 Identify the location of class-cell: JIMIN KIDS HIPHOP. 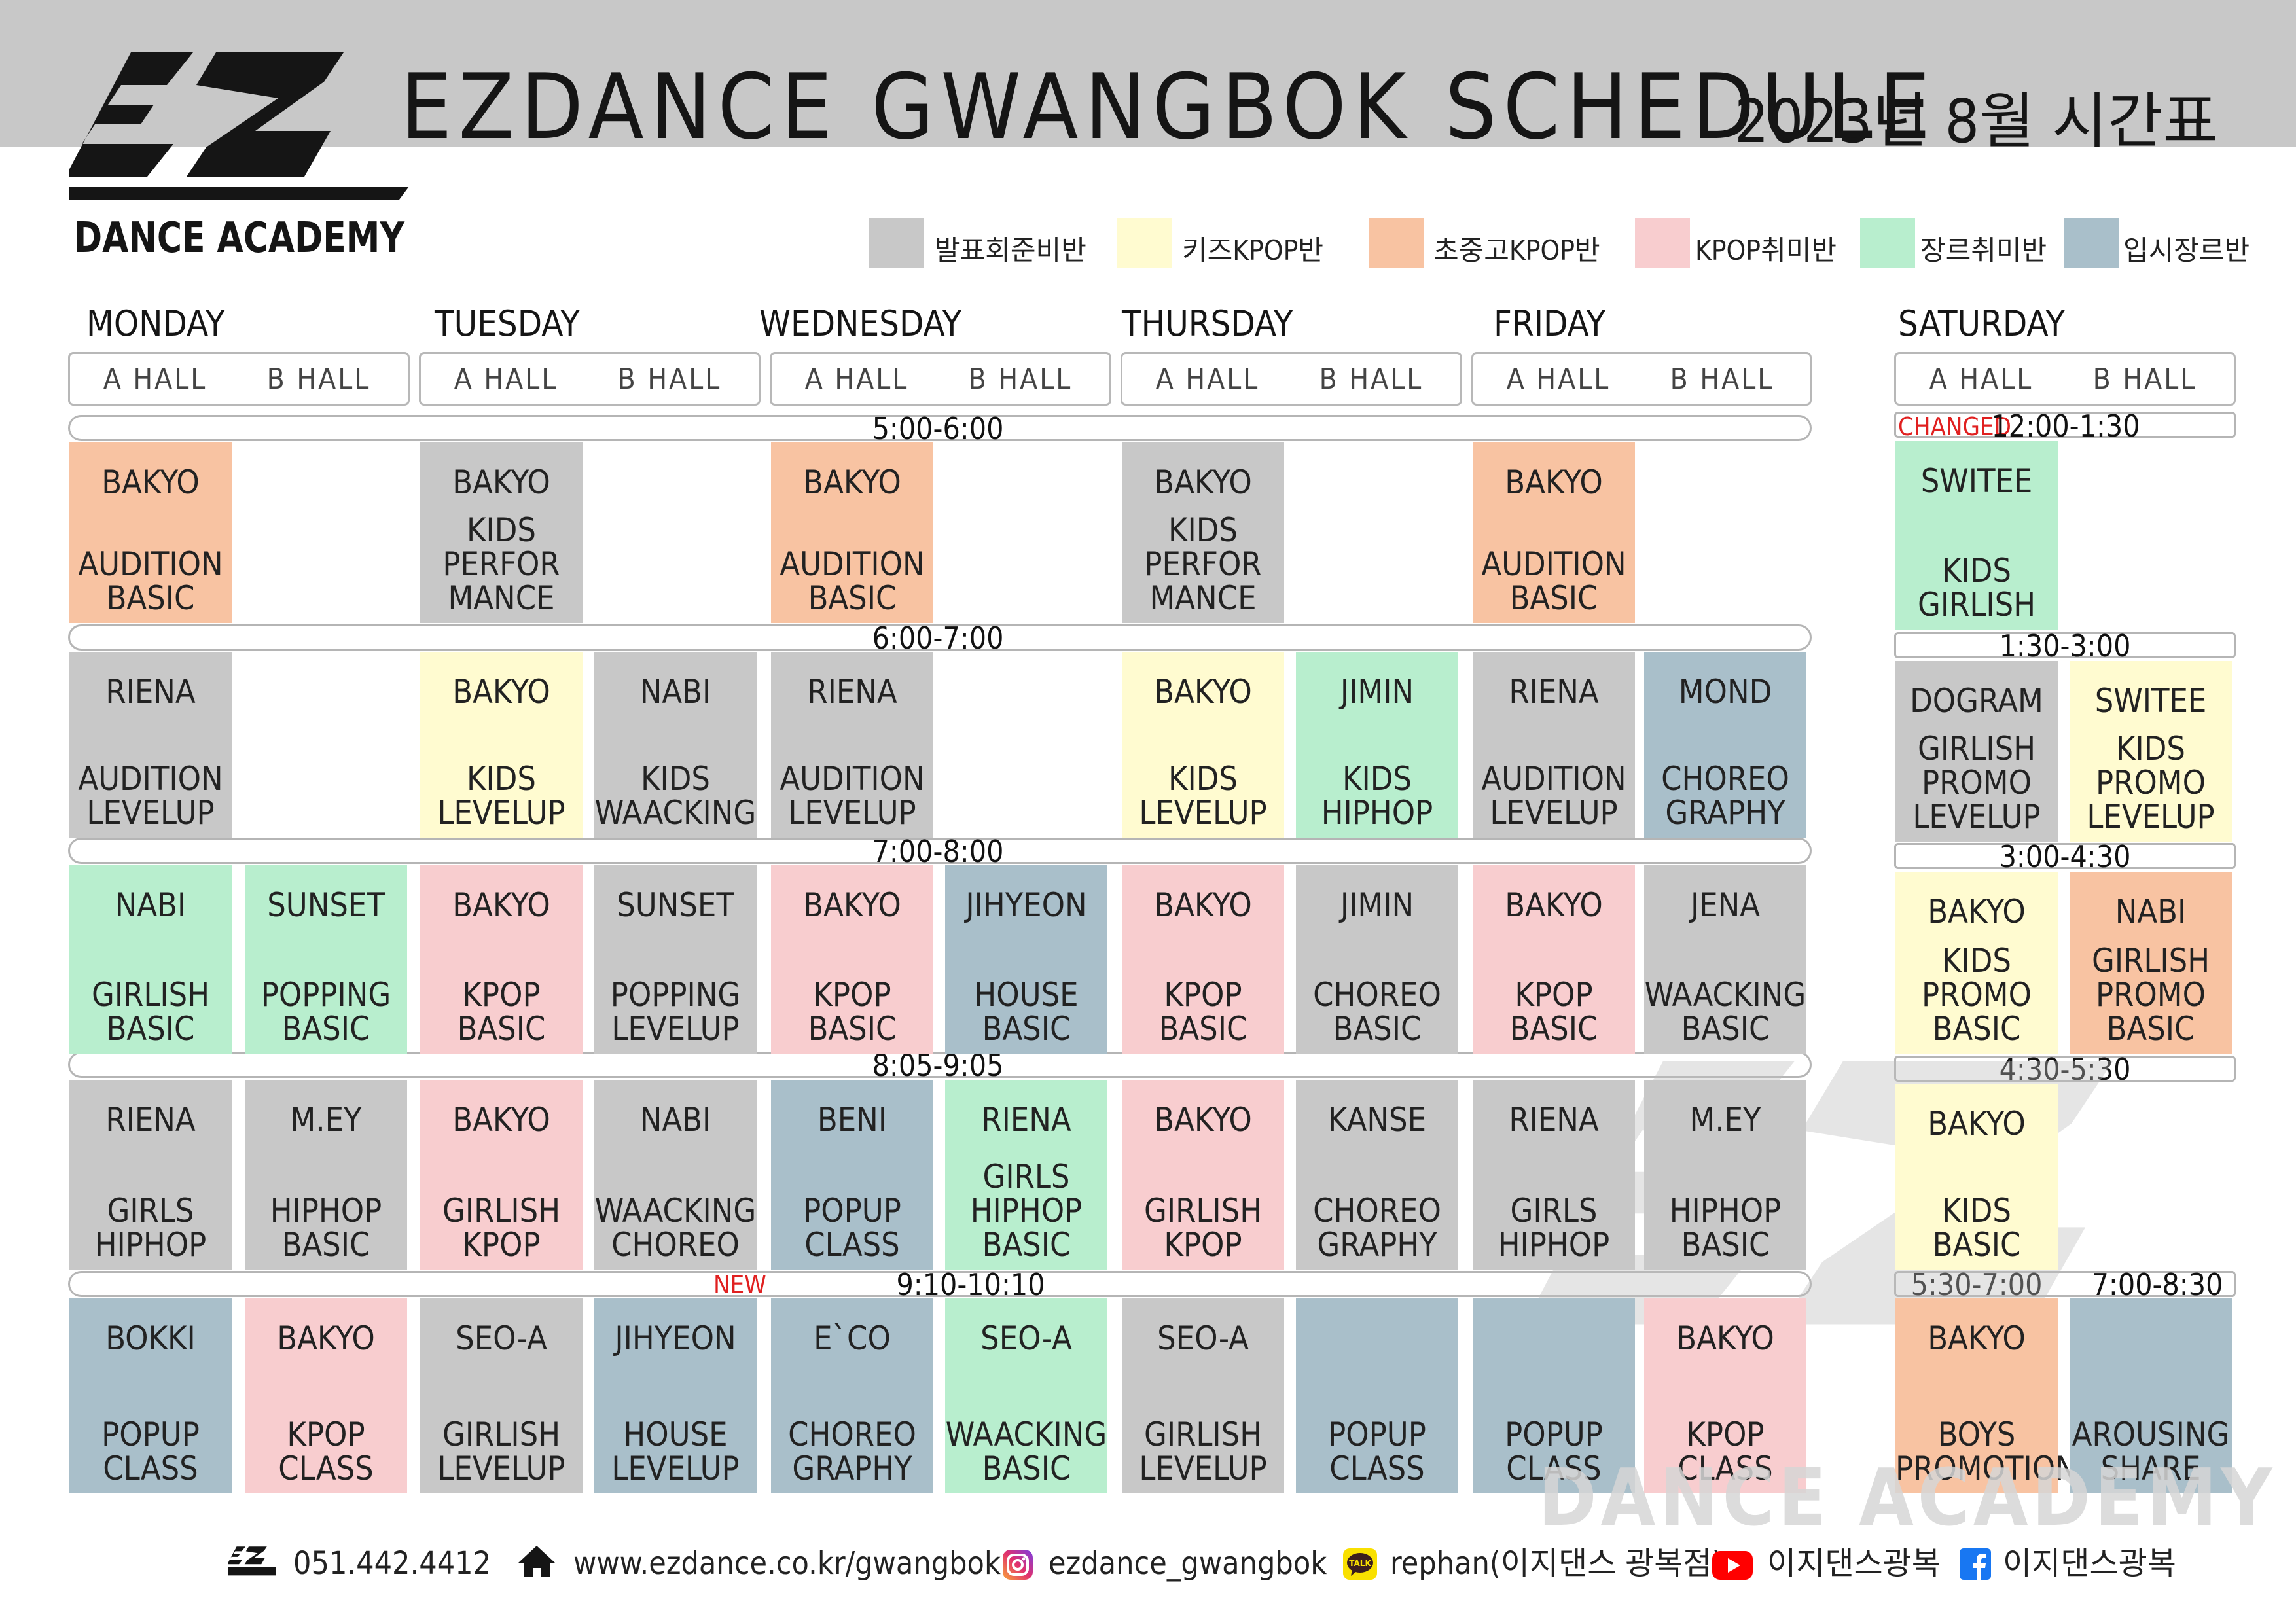
(1377, 745).